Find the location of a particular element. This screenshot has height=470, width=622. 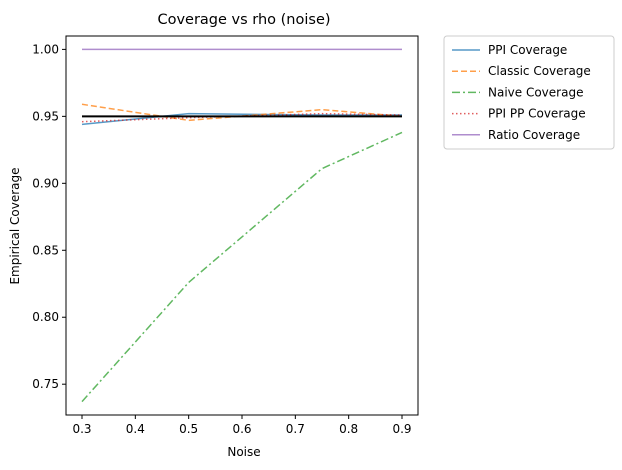

y-tick-label: 0.80 is located at coordinates (45, 317).